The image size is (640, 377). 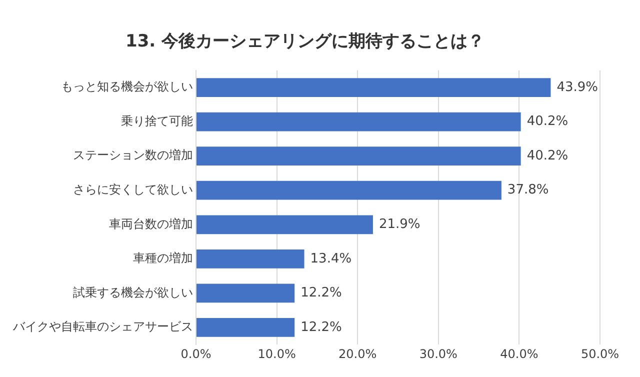 What do you see at coordinates (133, 292) in the screenshot?
I see `y-tick-label: 試乗する機会が欲しい` at bounding box center [133, 292].